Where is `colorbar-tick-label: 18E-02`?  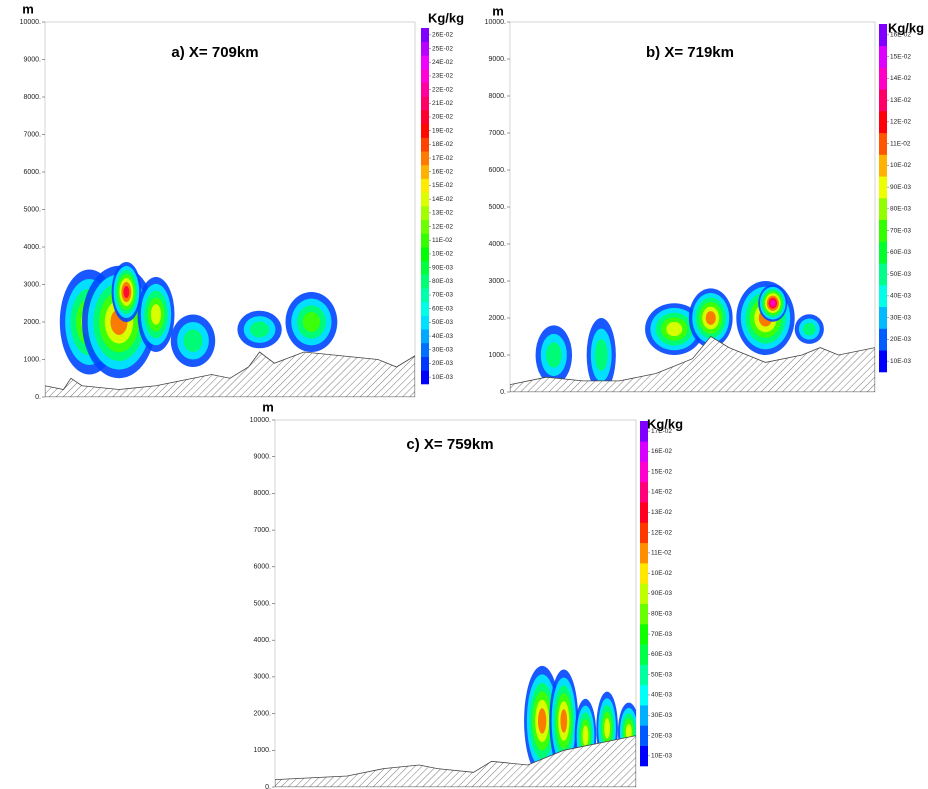 colorbar-tick-label: 18E-02 is located at coordinates (442, 144).